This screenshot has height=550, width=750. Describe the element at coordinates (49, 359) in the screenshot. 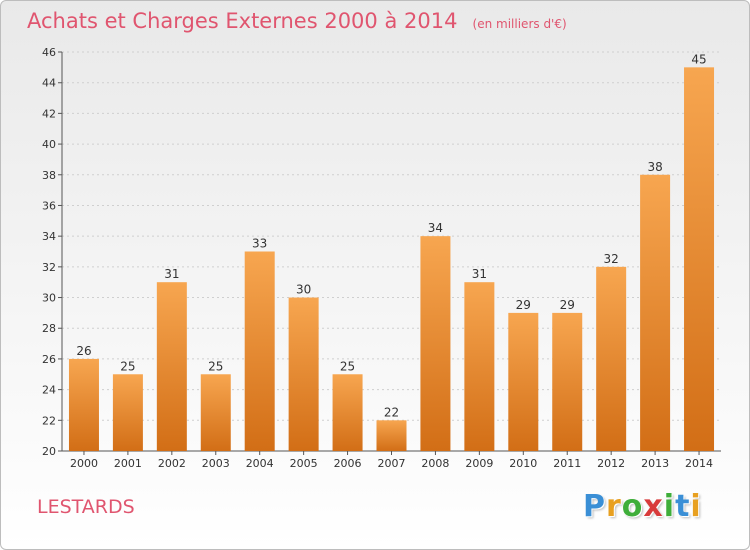

I see `y-tick-label: 26` at that location.